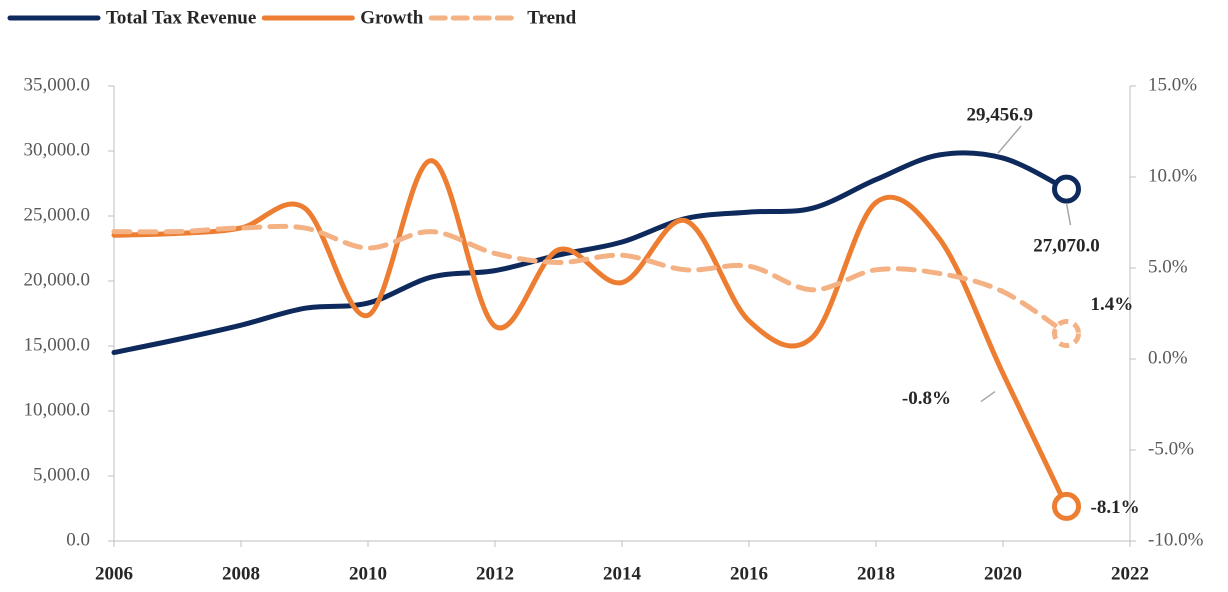 This screenshot has width=1228, height=592. What do you see at coordinates (1176, 539) in the screenshot?
I see `y2-tick-label: -10.0%` at bounding box center [1176, 539].